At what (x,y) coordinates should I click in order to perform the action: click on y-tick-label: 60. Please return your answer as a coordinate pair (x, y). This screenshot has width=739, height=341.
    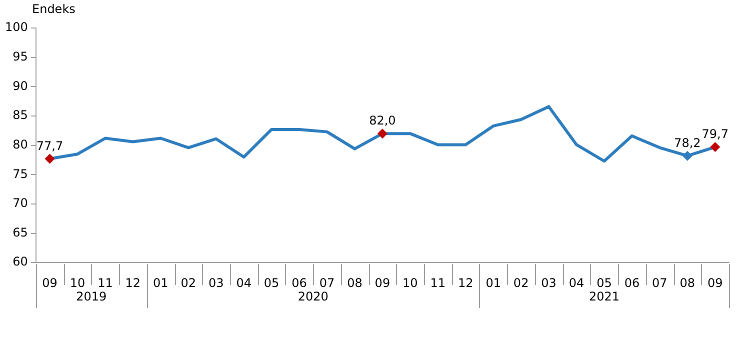
    Looking at the image, I should click on (20, 261).